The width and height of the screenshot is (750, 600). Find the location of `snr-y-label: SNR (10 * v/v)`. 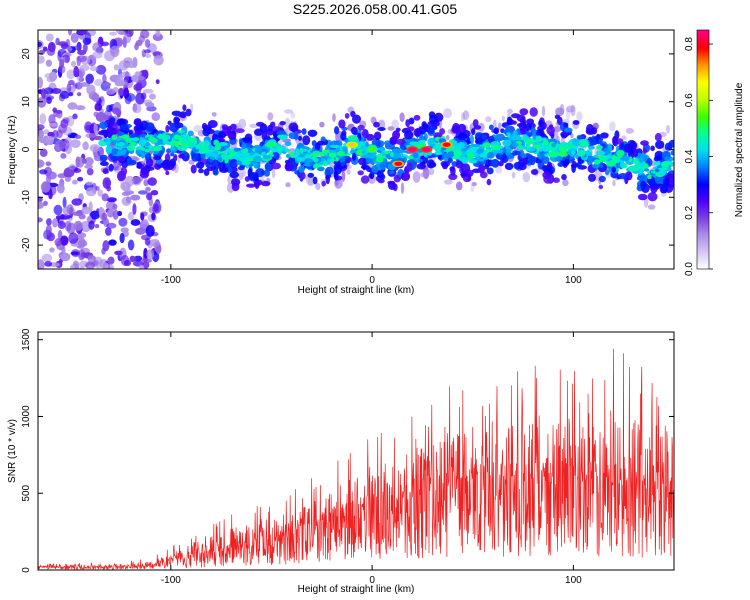

snr-y-label: SNR (10 * v/v) is located at coordinates (12, 451).